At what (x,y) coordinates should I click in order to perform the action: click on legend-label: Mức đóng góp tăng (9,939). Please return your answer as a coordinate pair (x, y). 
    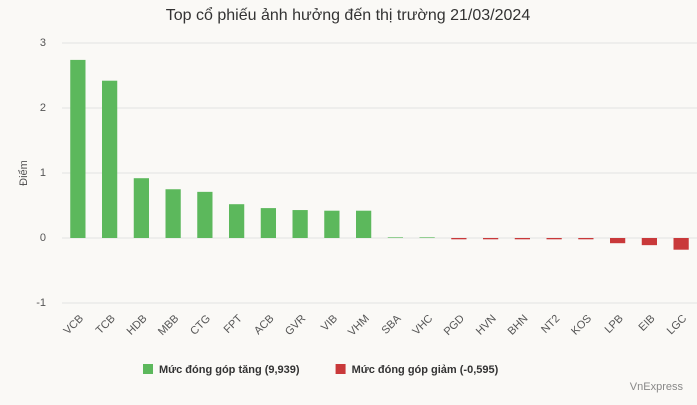
    Looking at the image, I should click on (229, 370).